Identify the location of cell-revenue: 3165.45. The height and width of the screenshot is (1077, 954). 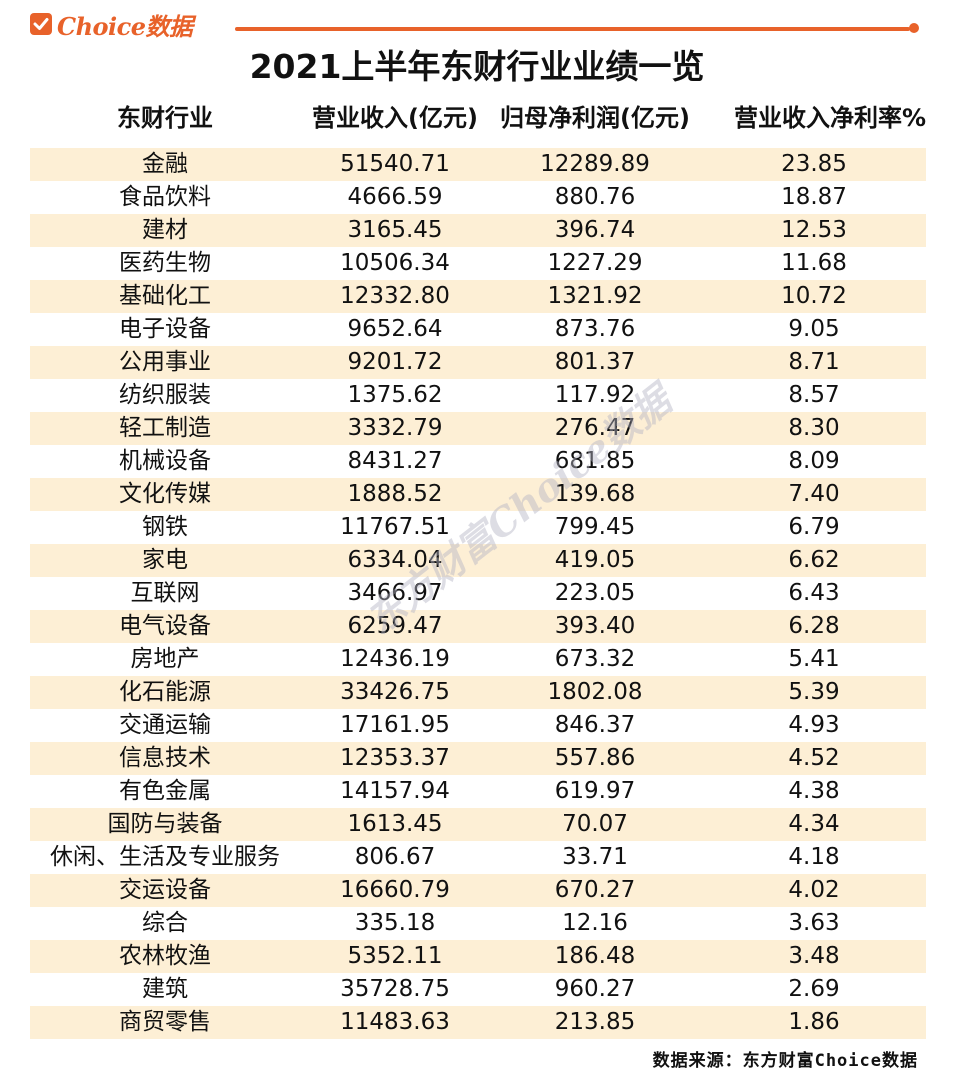
(395, 230).